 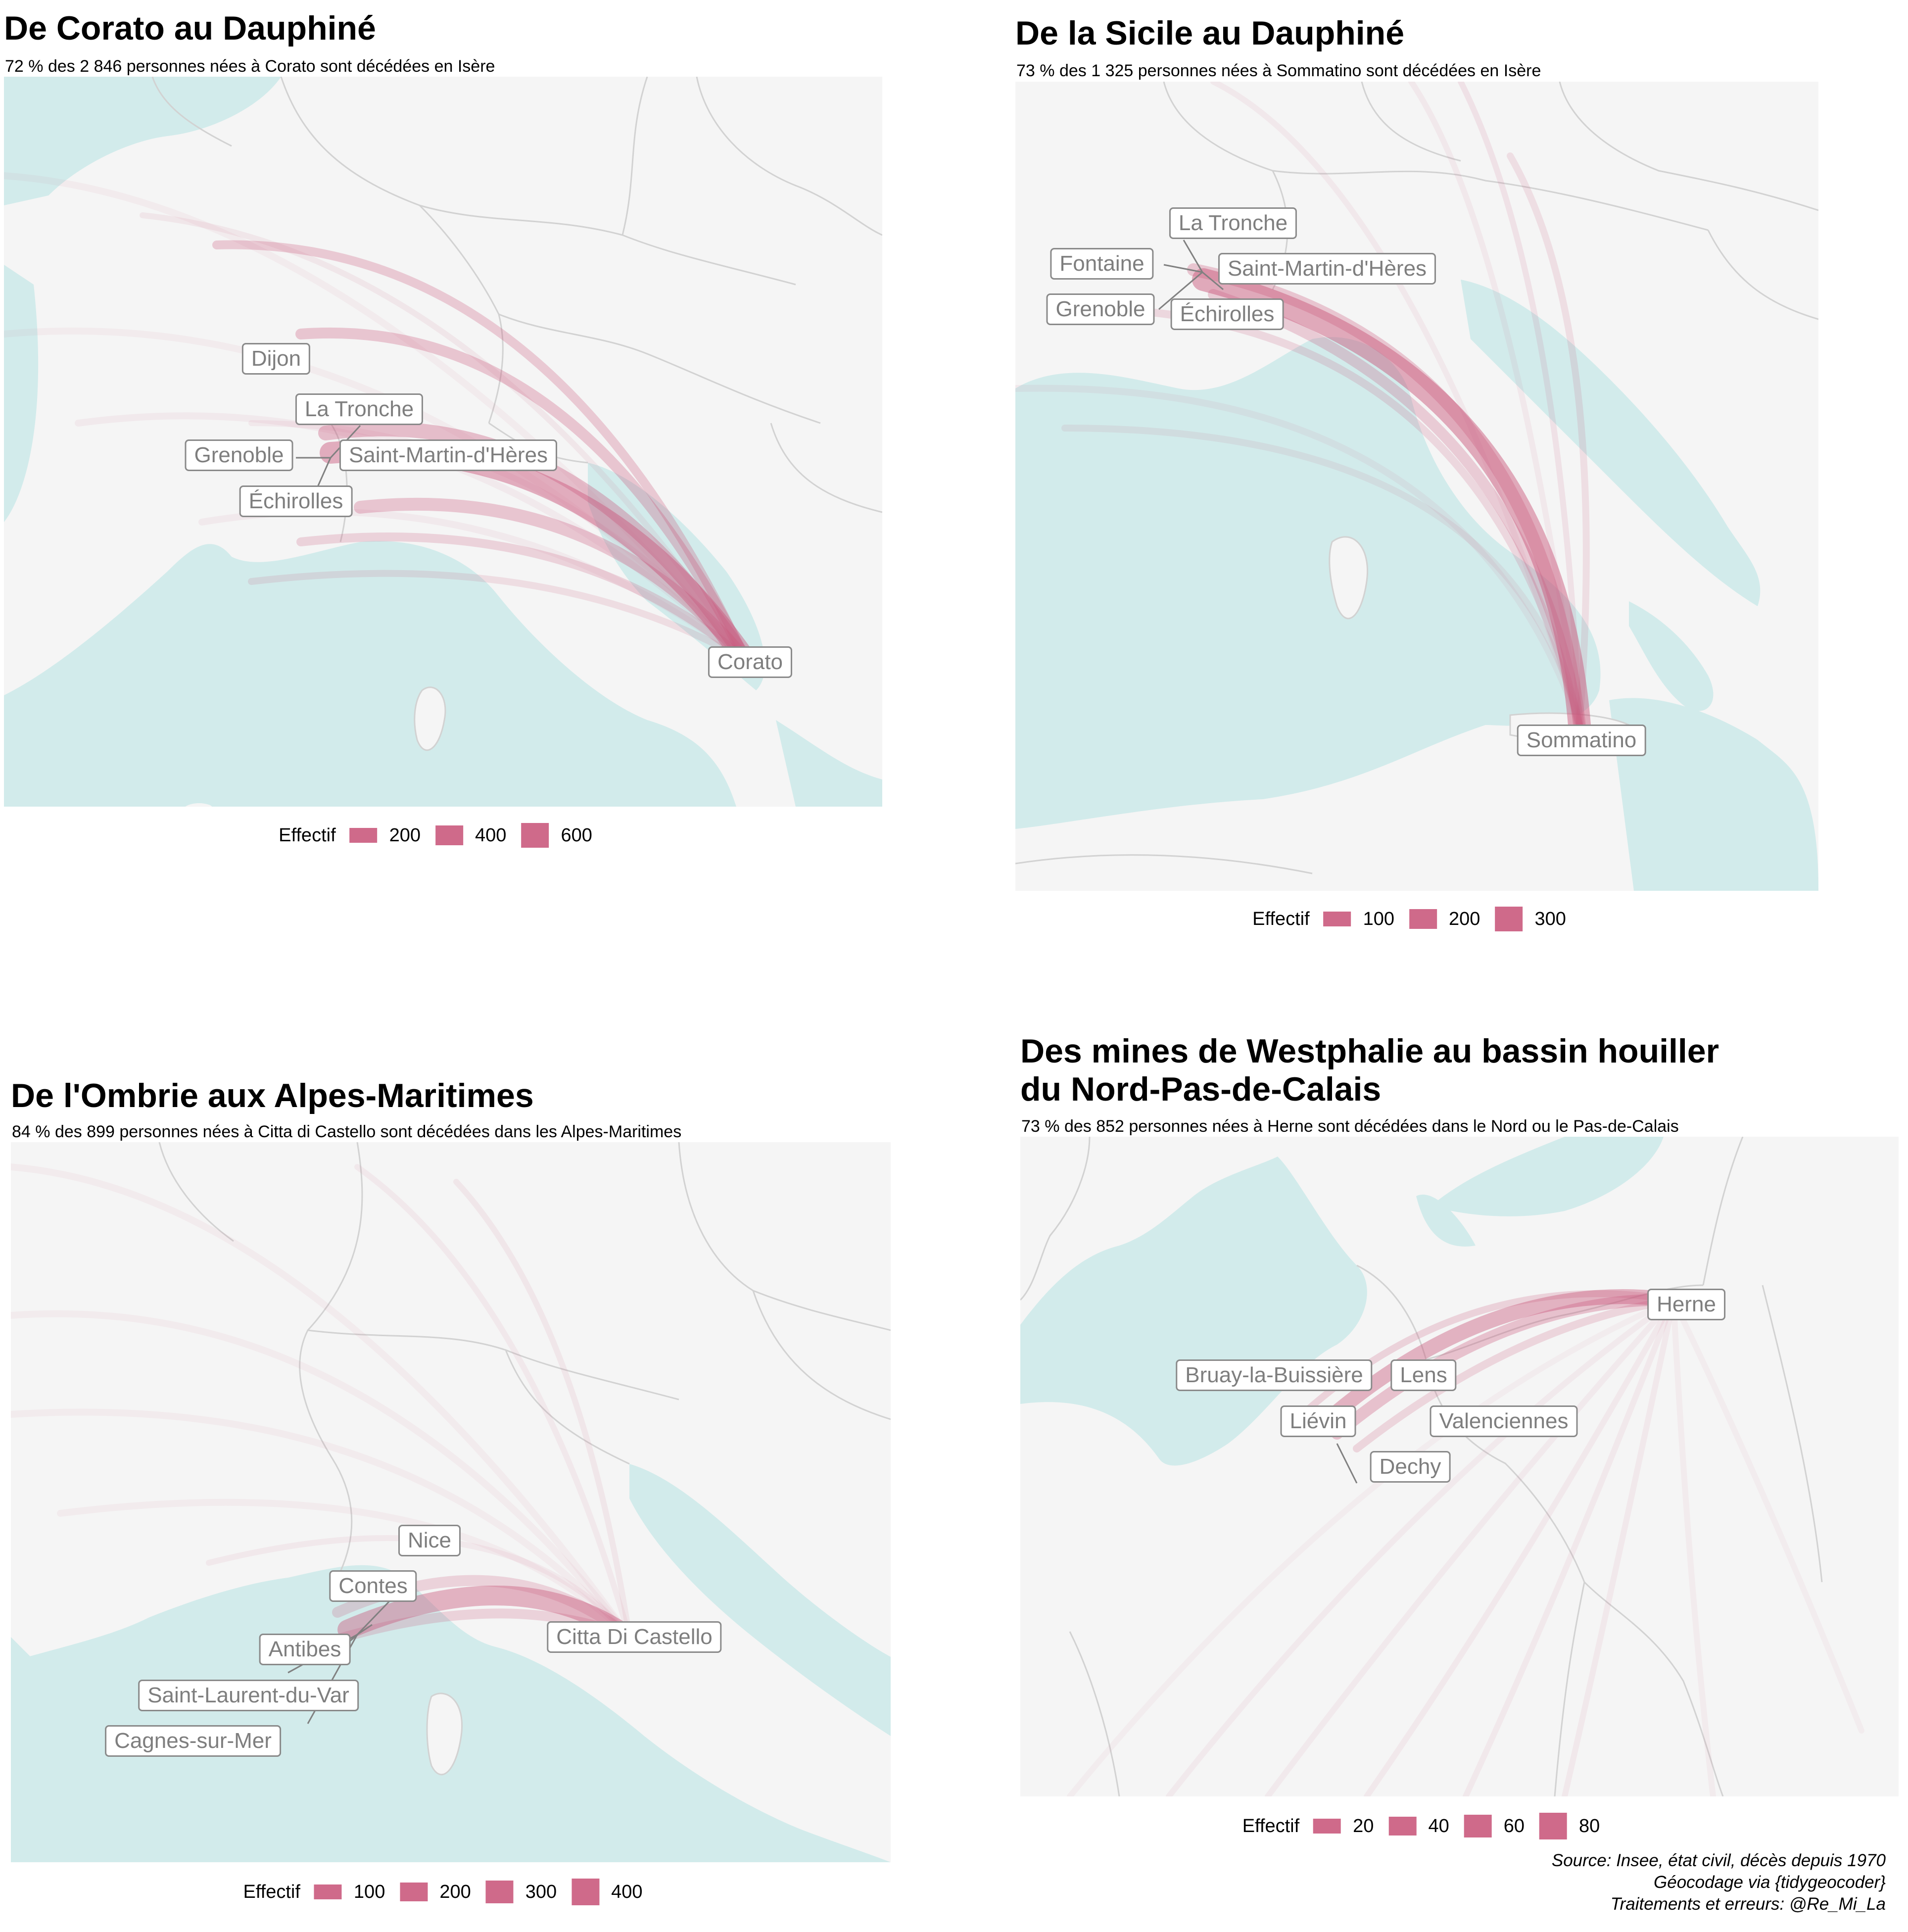 I want to click on city-label-lievin: Liévin, so click(x=1318, y=1421).